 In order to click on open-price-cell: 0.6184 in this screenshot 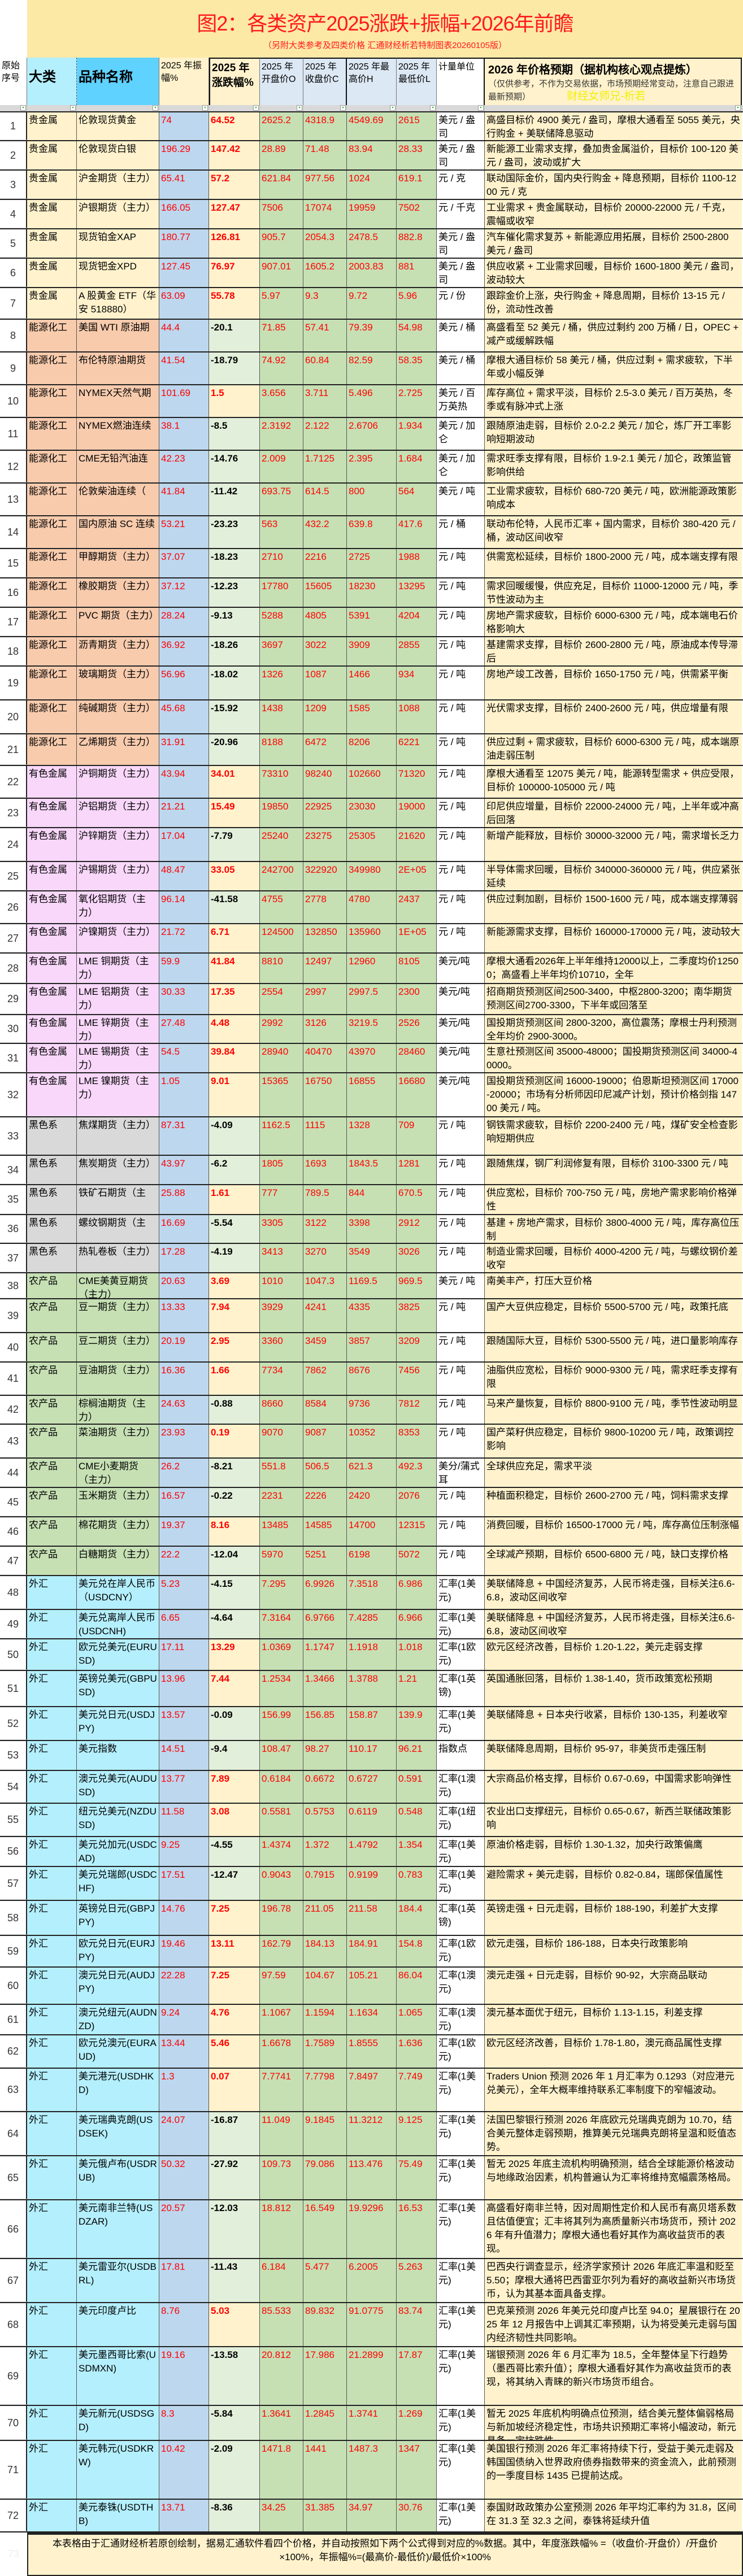, I will do `click(281, 1787)`.